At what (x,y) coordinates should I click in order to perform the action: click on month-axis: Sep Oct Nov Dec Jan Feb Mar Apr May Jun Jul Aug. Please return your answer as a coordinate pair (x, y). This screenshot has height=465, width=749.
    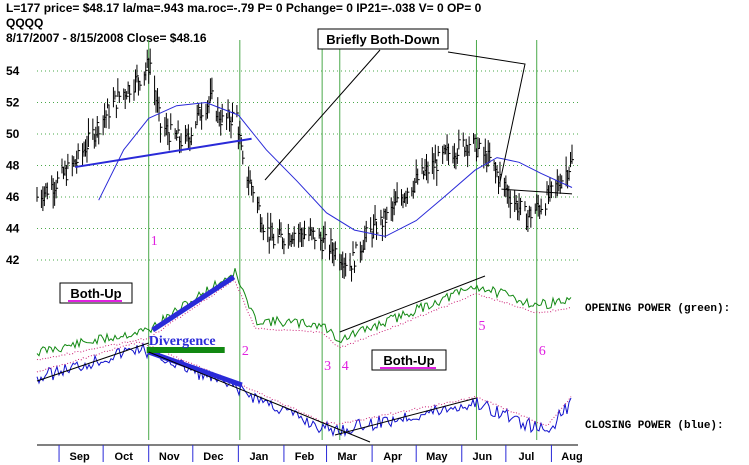
    Looking at the image, I should click on (310, 453).